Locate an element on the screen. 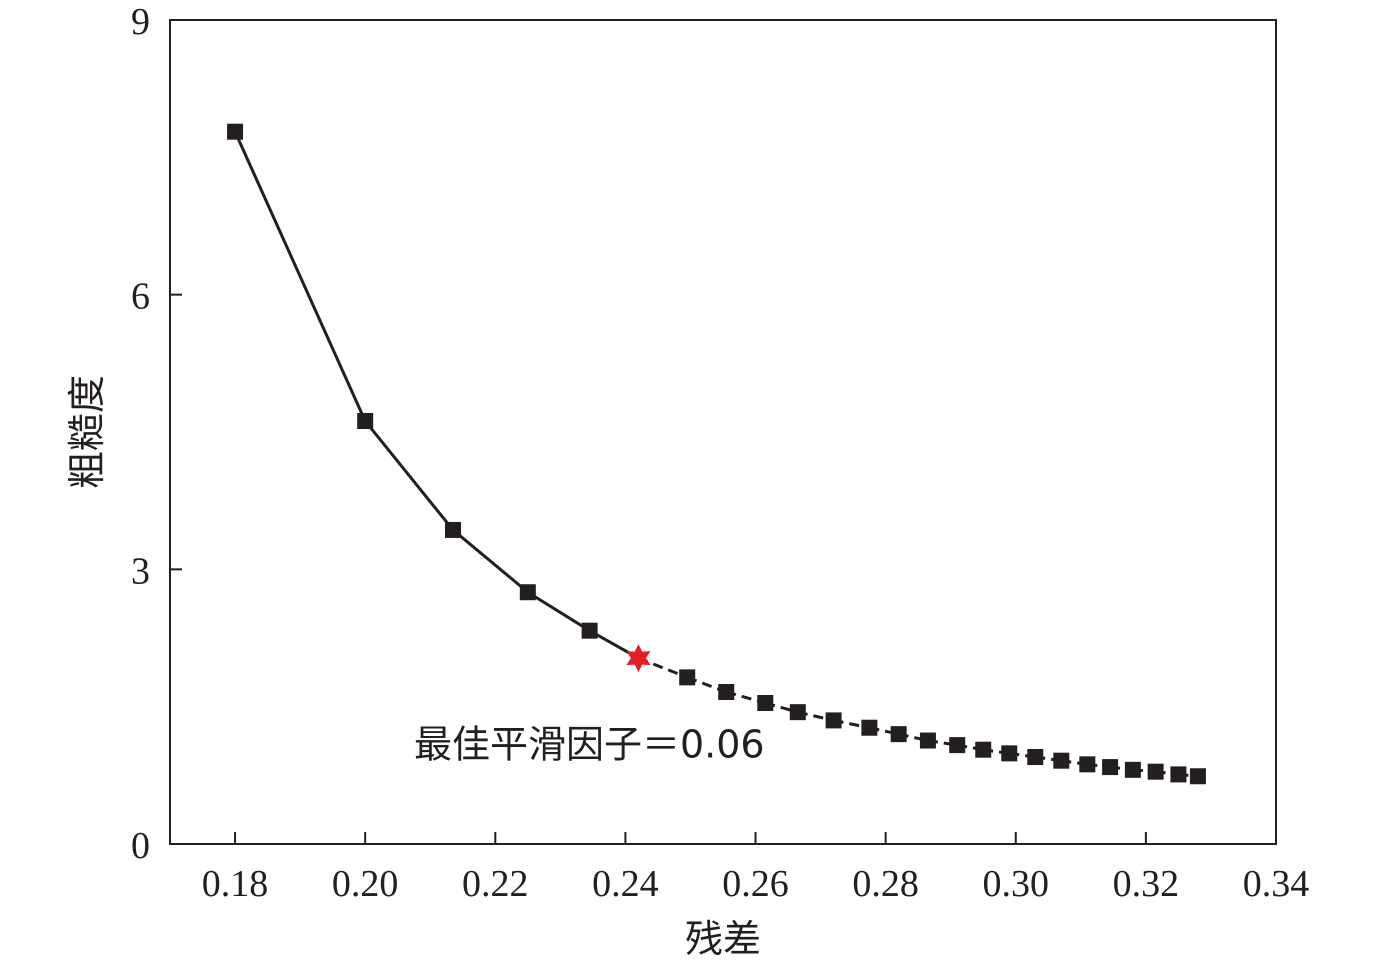  x-axis: 0.18 0.20 0.22 0.24 0.26 0.28 0.30 0.32 0.34 is located at coordinates (755, 868).